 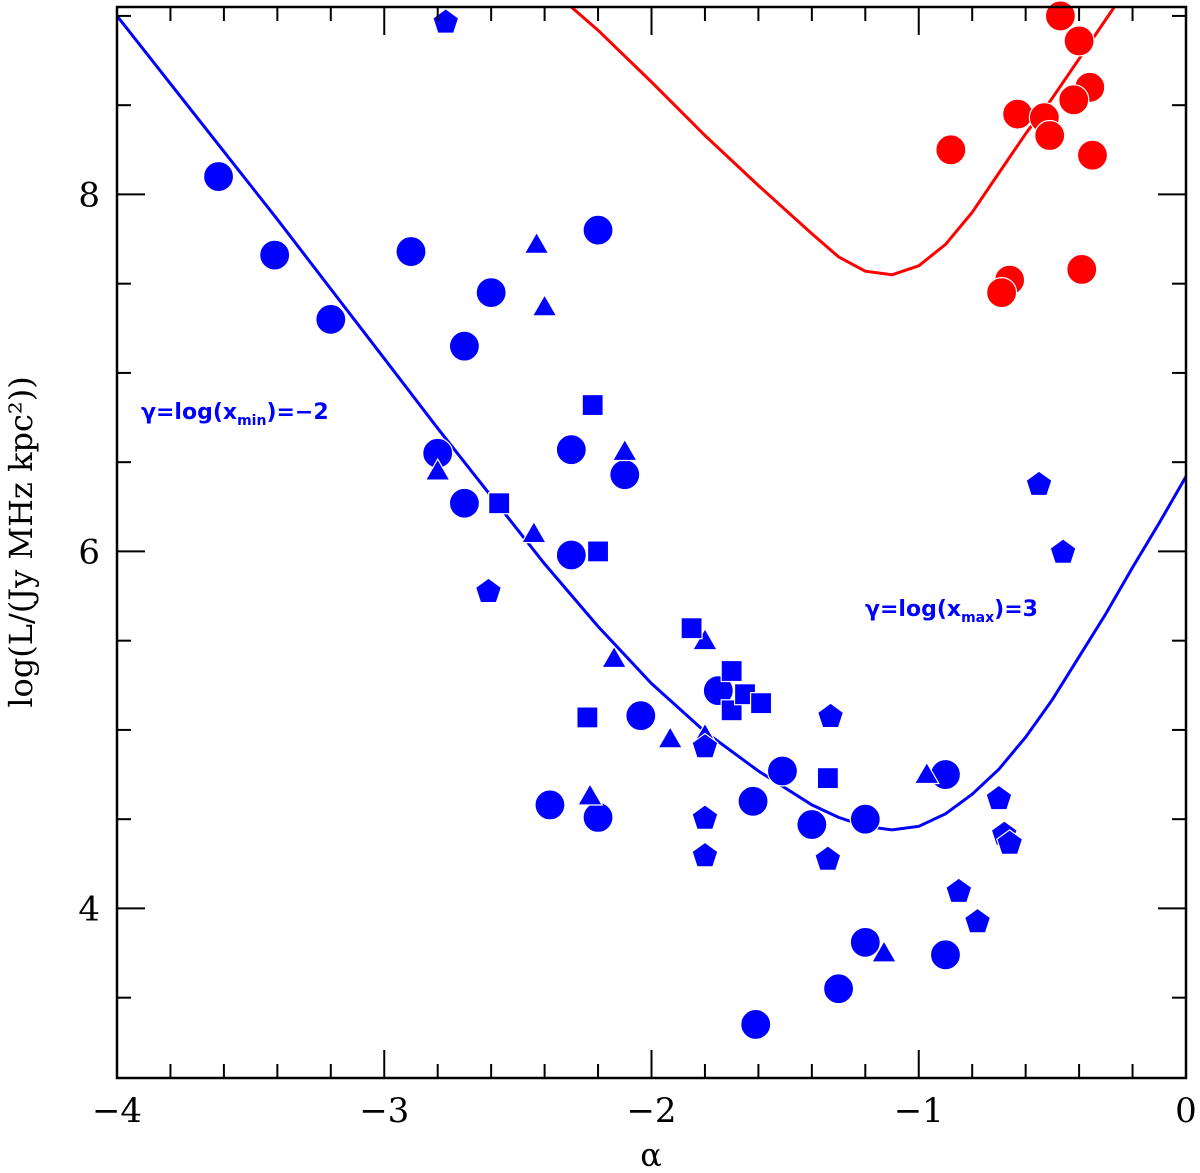 What do you see at coordinates (89, 909) in the screenshot?
I see `y-tick-label: 4` at bounding box center [89, 909].